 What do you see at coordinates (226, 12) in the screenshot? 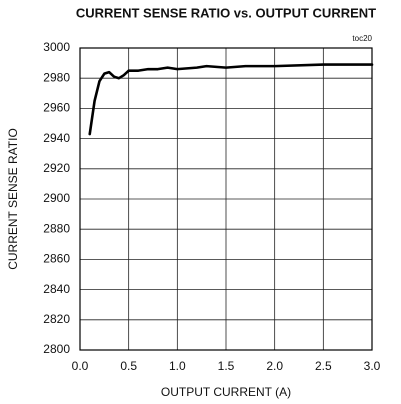
I see `chart-title: CURRENT SENSE RATIO vs. OUTPUT CURRENT` at bounding box center [226, 12].